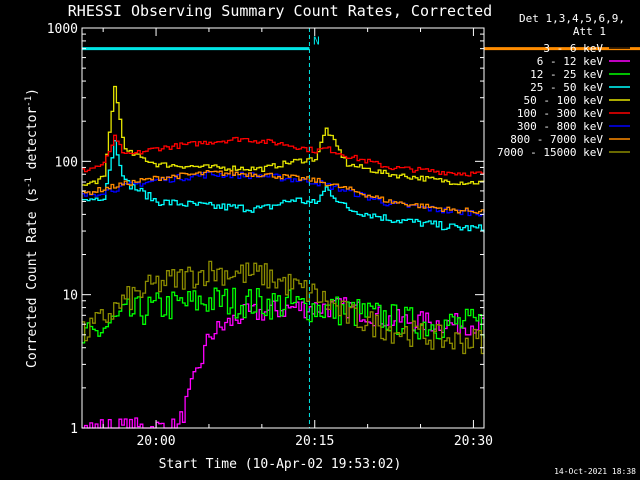 The image size is (640, 480). I want to click on y-tick-label: 100, so click(66, 162).